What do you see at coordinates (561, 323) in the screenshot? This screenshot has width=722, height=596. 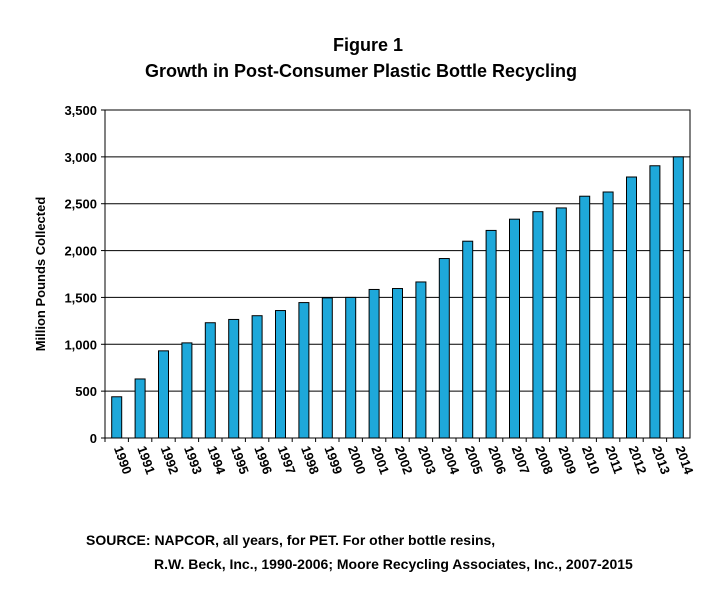 I see `bar-2009` at bounding box center [561, 323].